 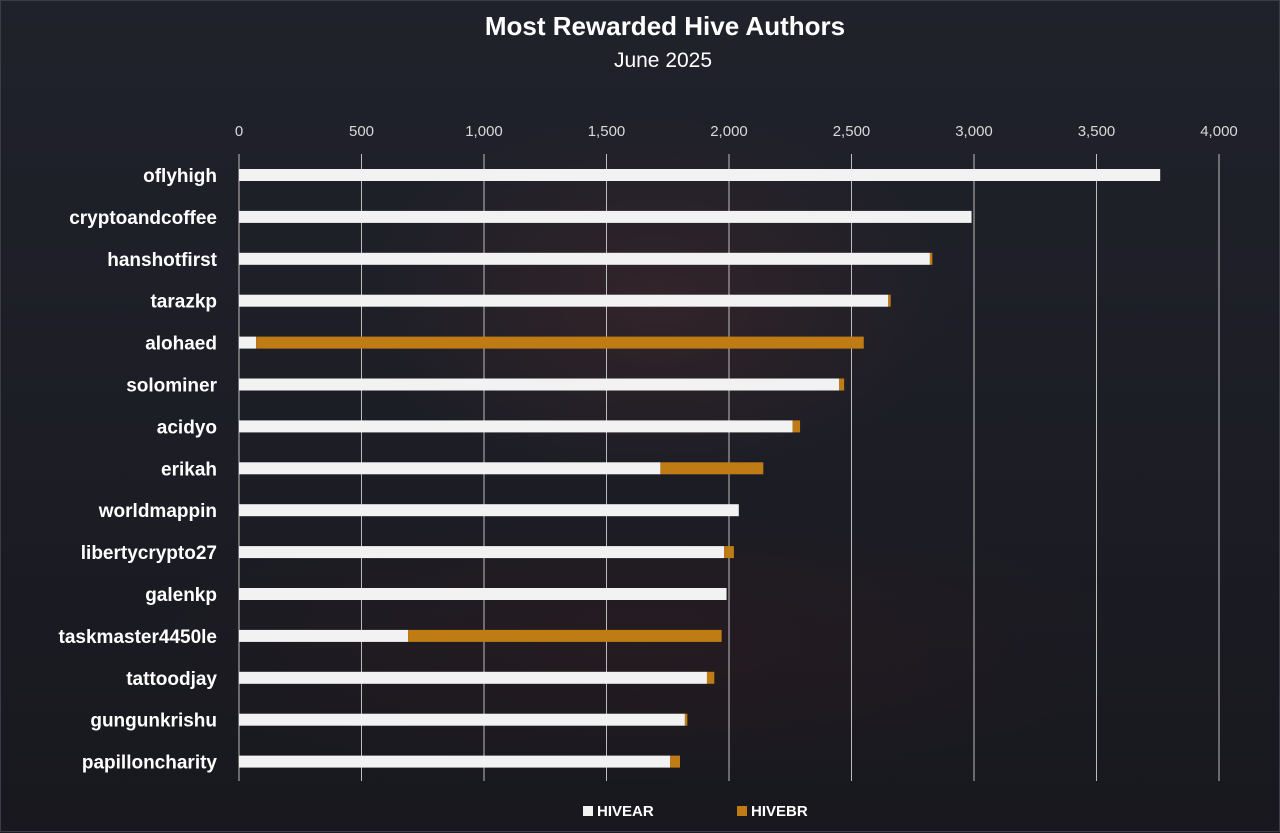 I want to click on category-label: acidyo, so click(x=187, y=427).